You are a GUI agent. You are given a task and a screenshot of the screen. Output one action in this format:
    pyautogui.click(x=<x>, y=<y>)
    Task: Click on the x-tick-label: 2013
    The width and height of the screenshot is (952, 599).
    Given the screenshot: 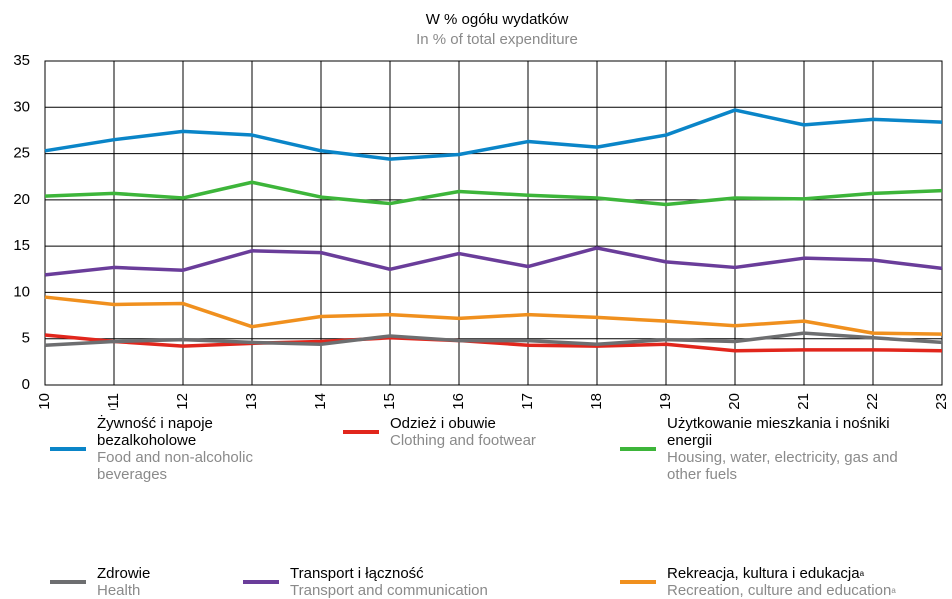 What is the action you would take?
    pyautogui.click(x=251, y=401)
    